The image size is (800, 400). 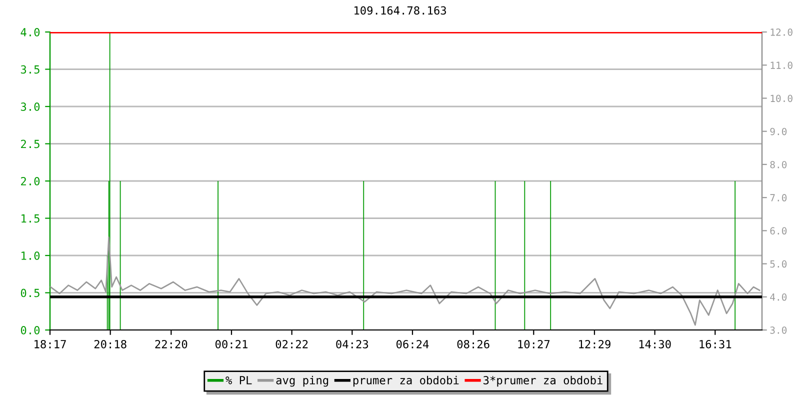 What do you see at coordinates (239, 380) in the screenshot?
I see `legend-label: % PL` at bounding box center [239, 380].